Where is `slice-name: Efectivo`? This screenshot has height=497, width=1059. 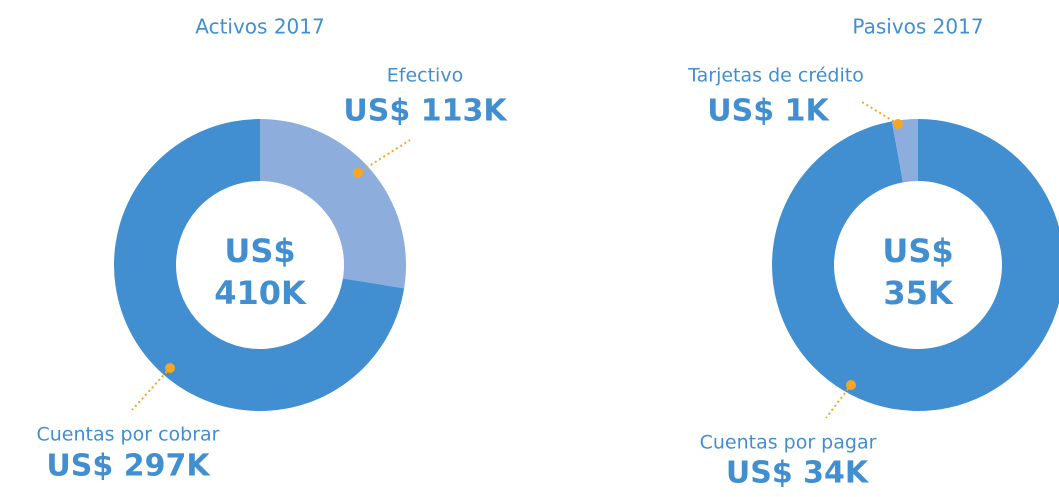 slice-name: Efectivo is located at coordinates (425, 76).